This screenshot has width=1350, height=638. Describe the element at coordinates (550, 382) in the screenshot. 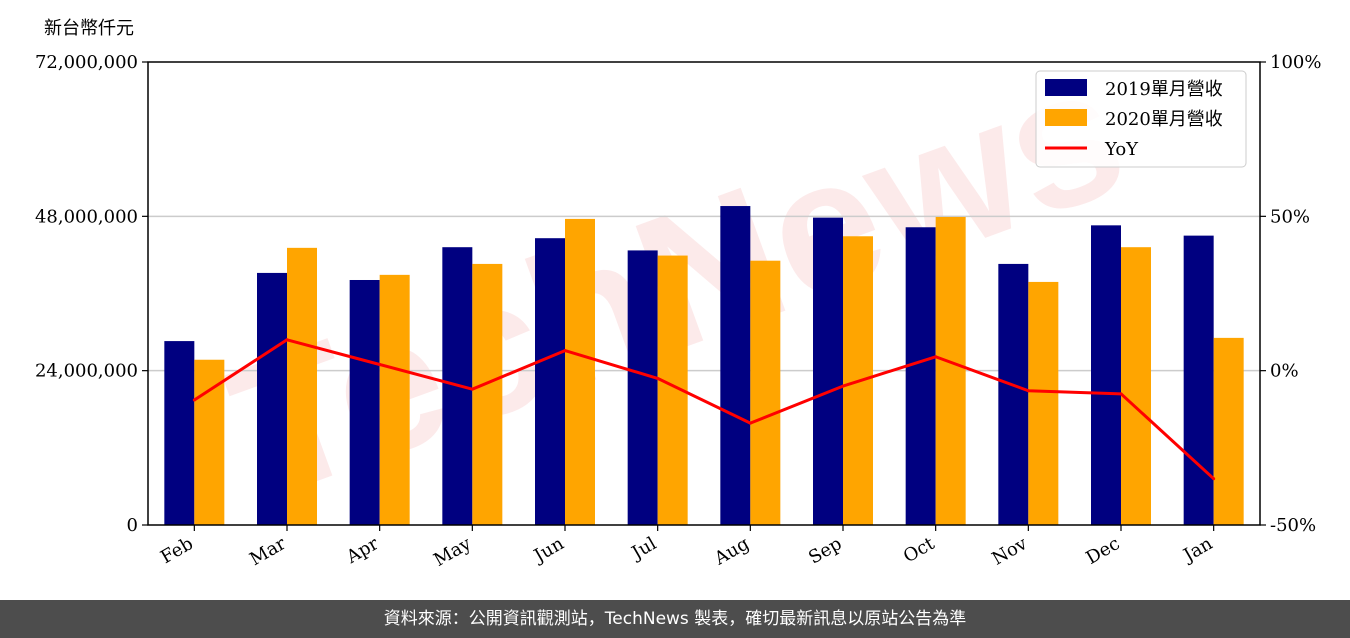

I see `bar-series1-jun` at that location.